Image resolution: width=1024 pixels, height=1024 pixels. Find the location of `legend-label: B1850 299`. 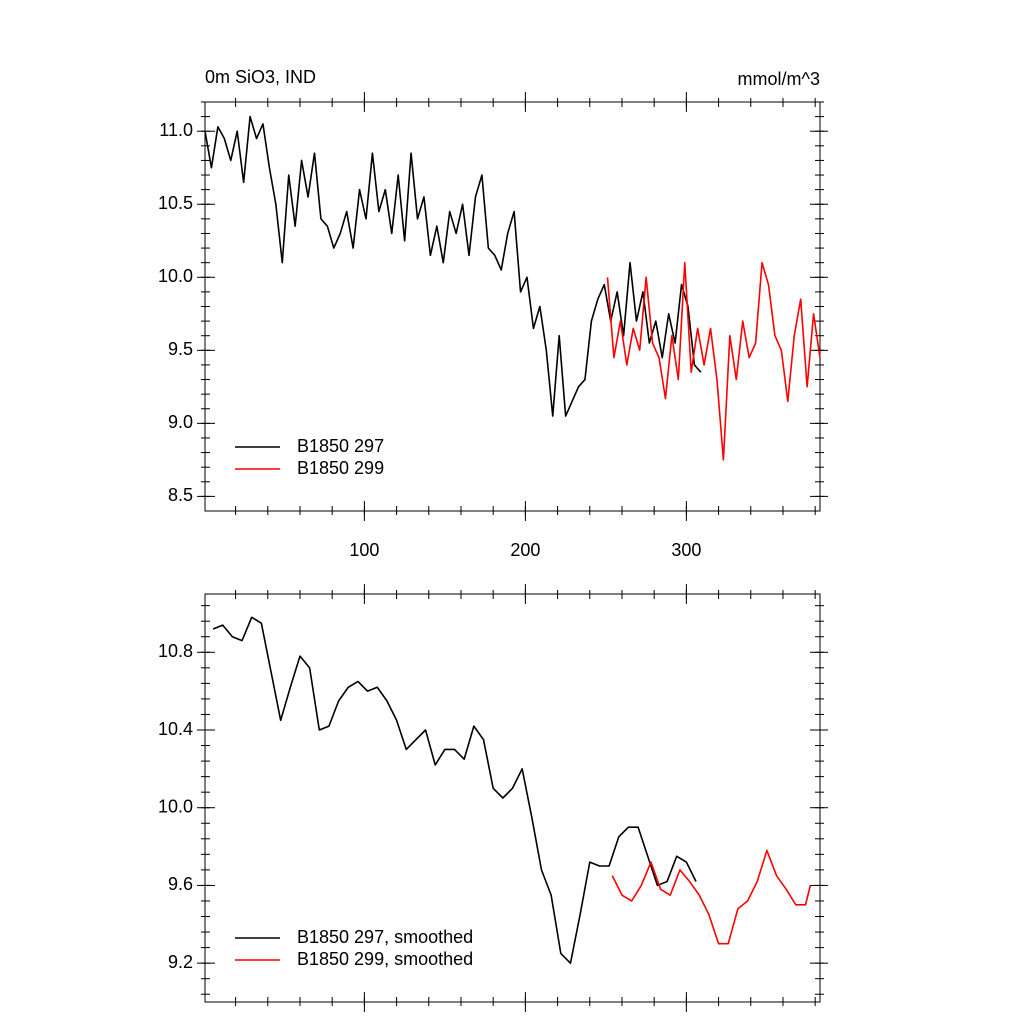

legend-label: B1850 299 is located at coordinates (340, 468).